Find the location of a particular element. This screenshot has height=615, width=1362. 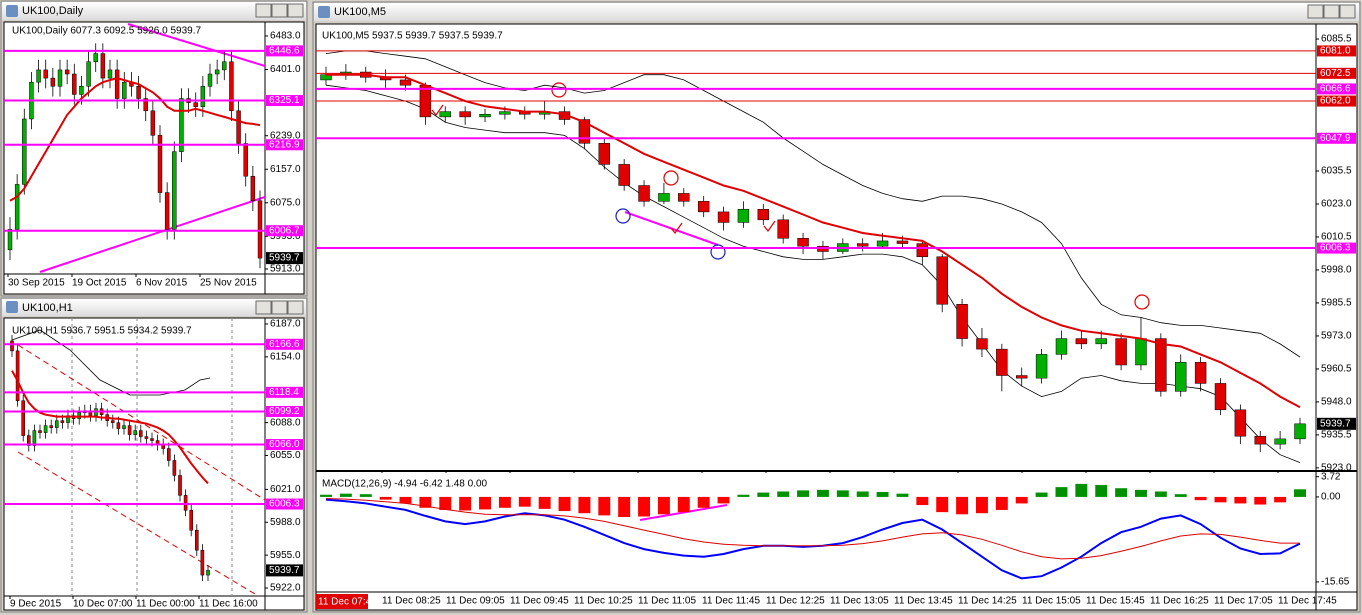

level-label: 6062.0 is located at coordinates (1335, 101).